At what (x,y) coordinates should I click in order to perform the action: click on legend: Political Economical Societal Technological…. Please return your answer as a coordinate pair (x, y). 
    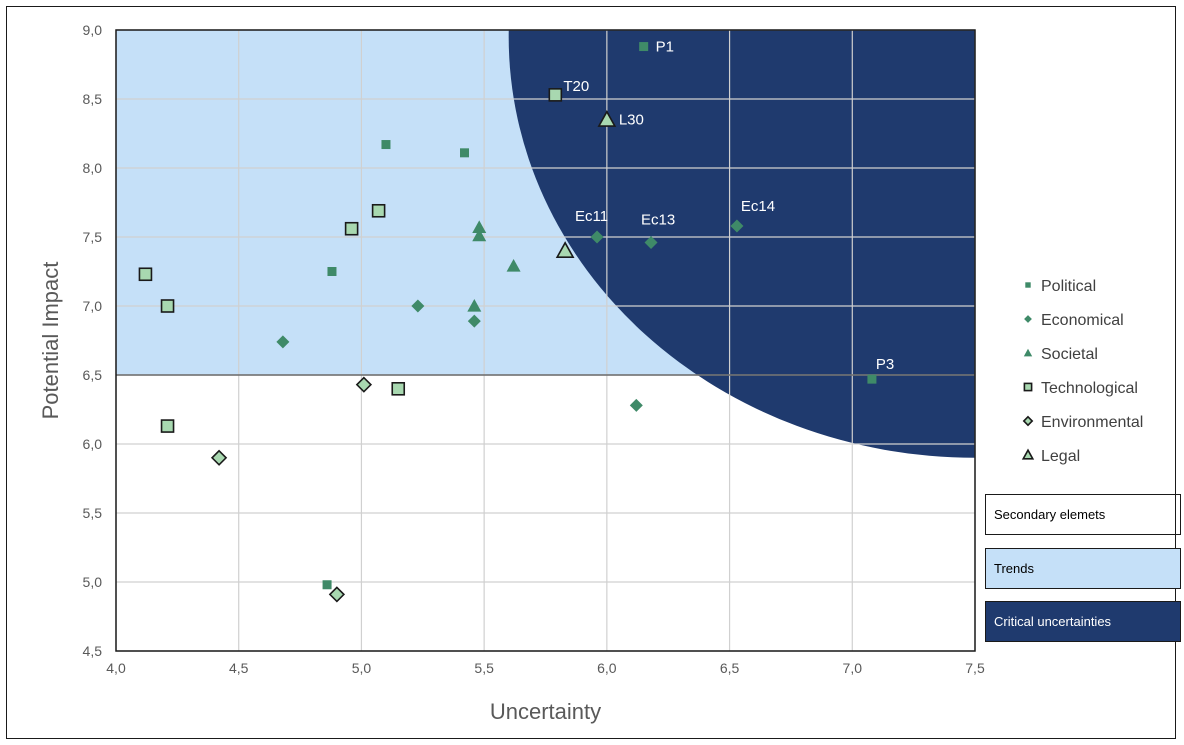
    Looking at the image, I should click on (1082, 371).